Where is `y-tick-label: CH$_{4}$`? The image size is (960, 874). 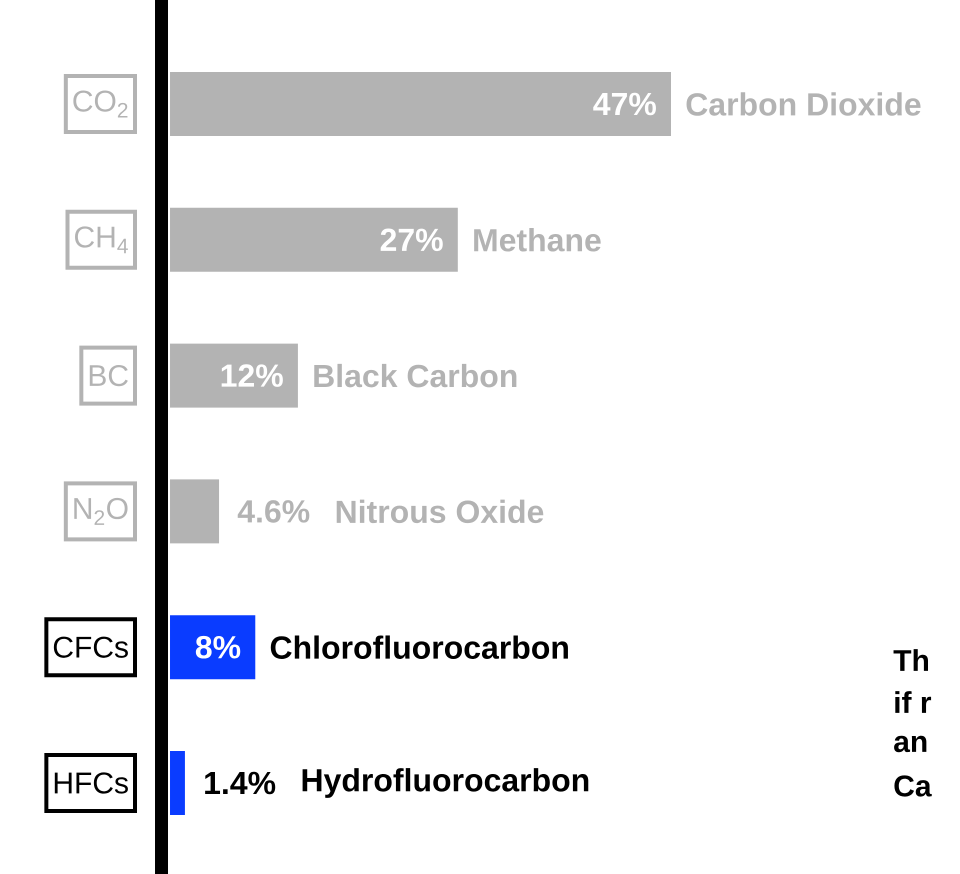 y-tick-label: CH$_{4}$ is located at coordinates (101, 240).